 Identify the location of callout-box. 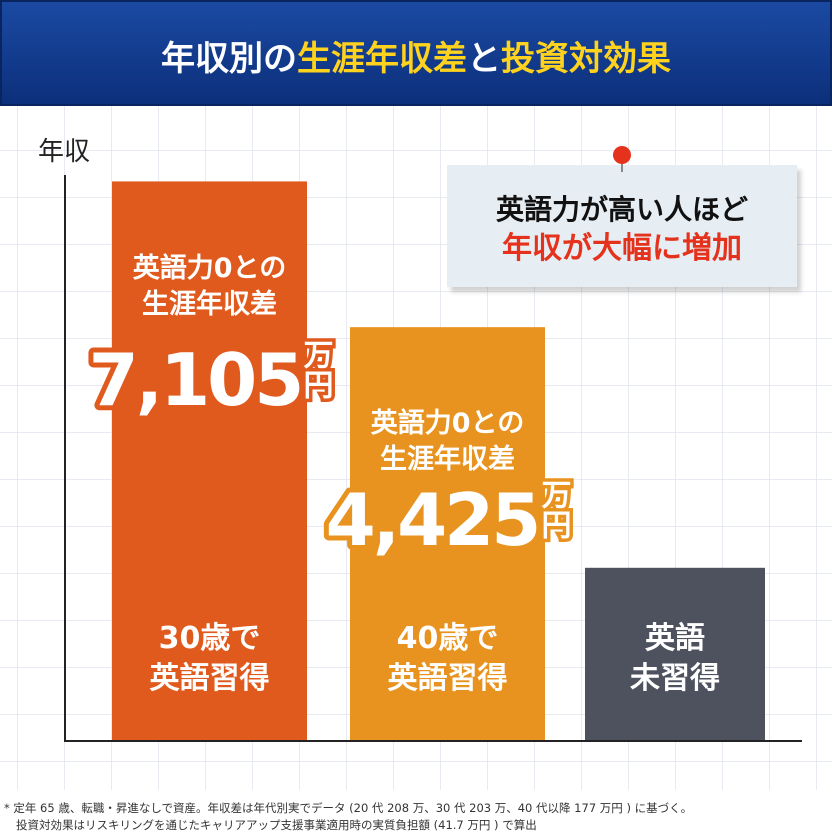
(622, 226).